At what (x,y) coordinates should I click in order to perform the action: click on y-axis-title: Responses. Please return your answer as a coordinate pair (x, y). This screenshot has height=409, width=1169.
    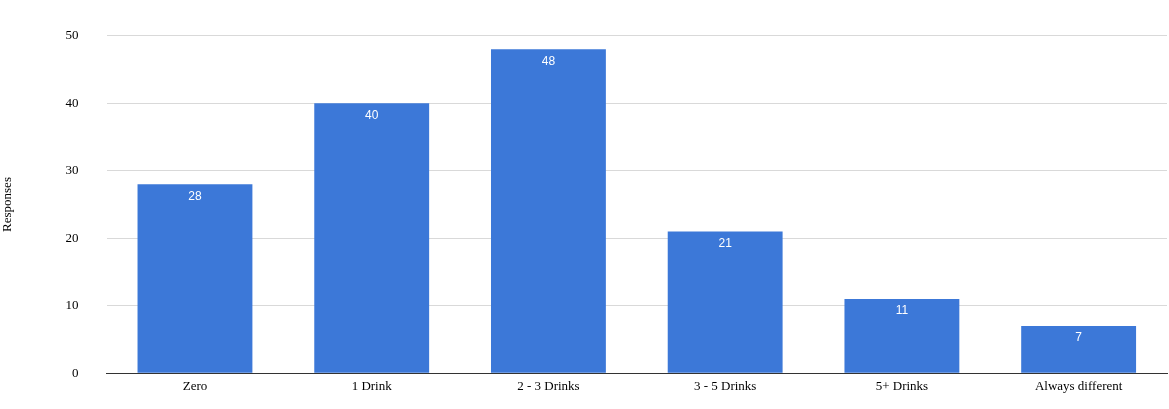
    Looking at the image, I should click on (7, 204).